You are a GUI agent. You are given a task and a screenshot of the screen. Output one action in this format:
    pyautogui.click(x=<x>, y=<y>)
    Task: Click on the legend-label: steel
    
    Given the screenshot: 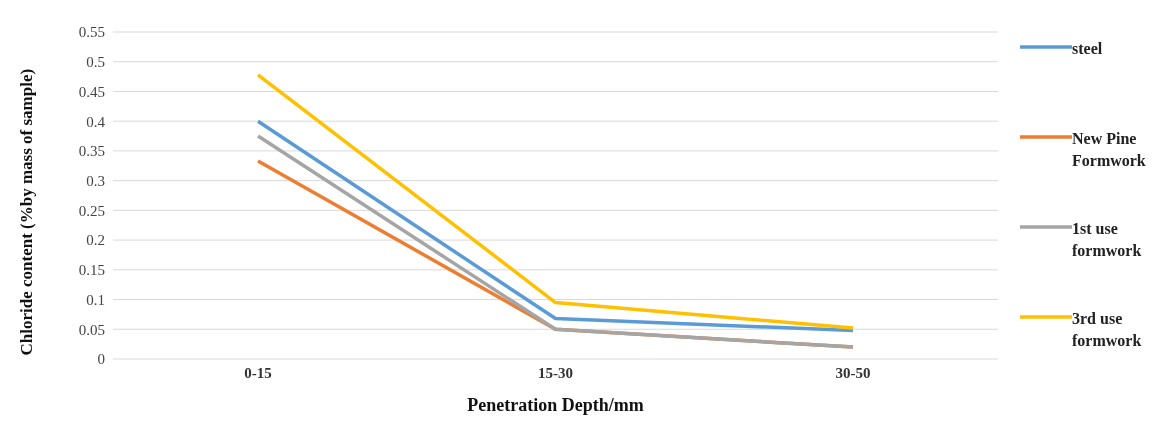 What is the action you would take?
    pyautogui.click(x=1088, y=49)
    